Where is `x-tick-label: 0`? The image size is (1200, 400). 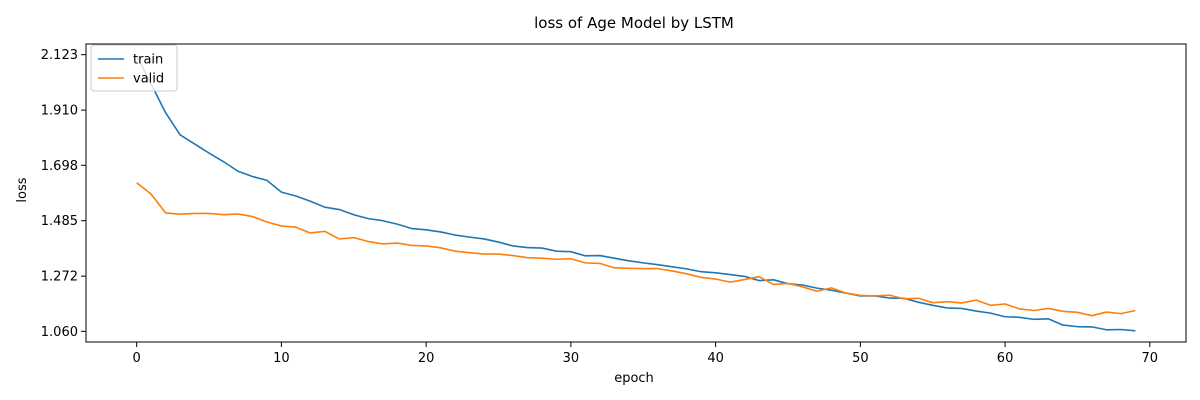 x-tick-label: 0 is located at coordinates (137, 358).